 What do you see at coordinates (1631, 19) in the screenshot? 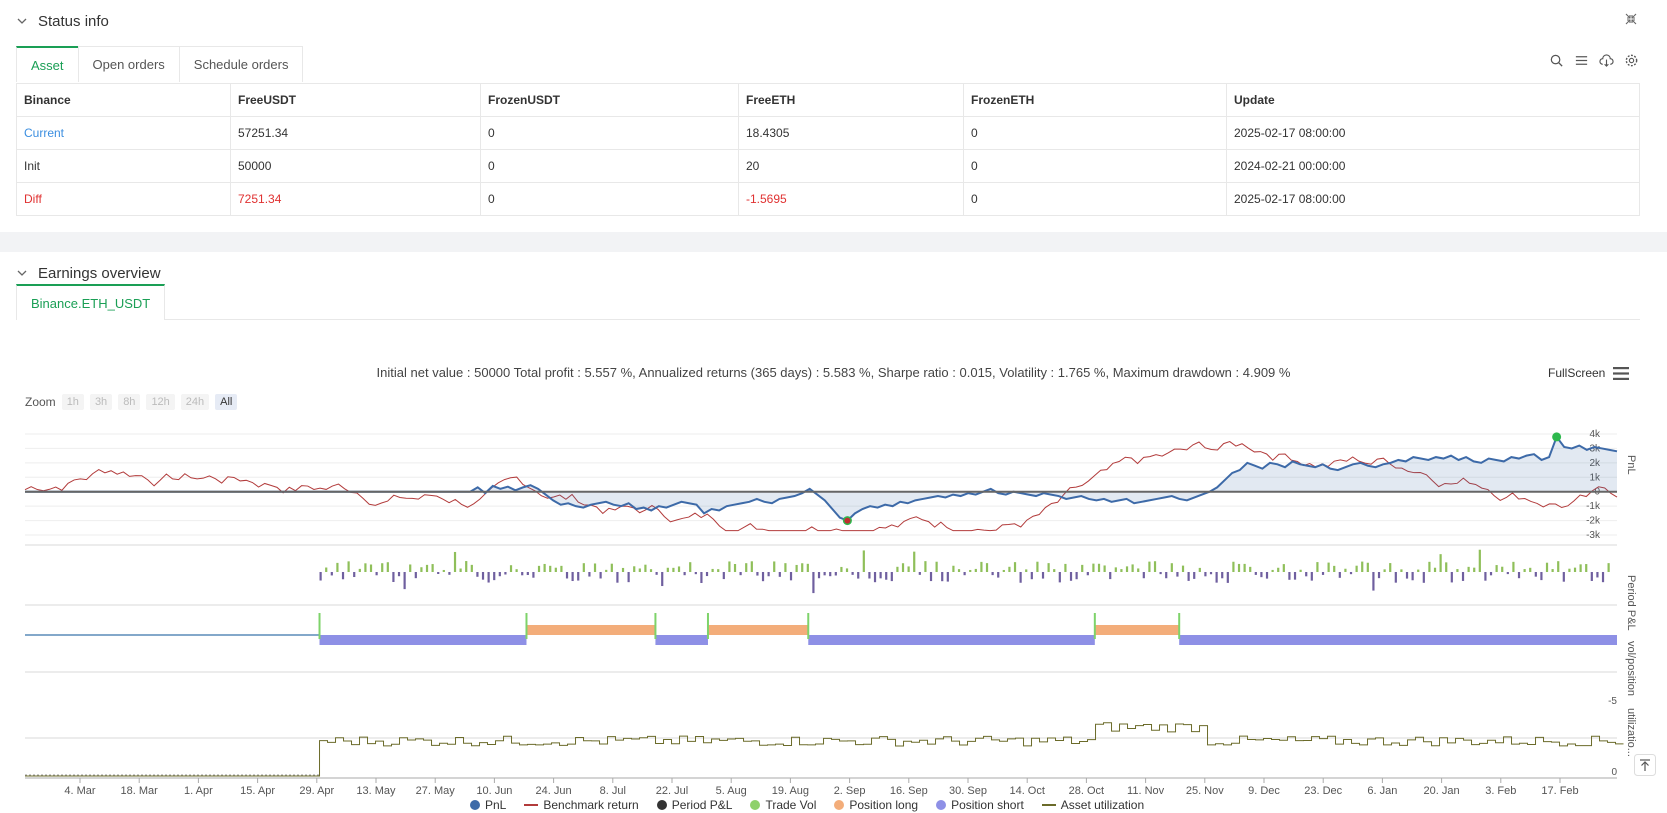
I see `collapse-fullscreen-icon` at bounding box center [1631, 19].